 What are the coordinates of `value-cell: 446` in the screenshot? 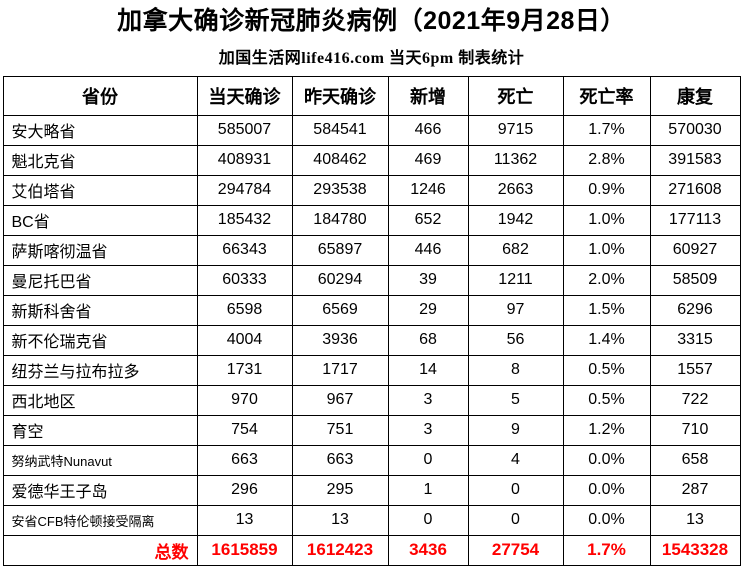 It's located at (428, 250).